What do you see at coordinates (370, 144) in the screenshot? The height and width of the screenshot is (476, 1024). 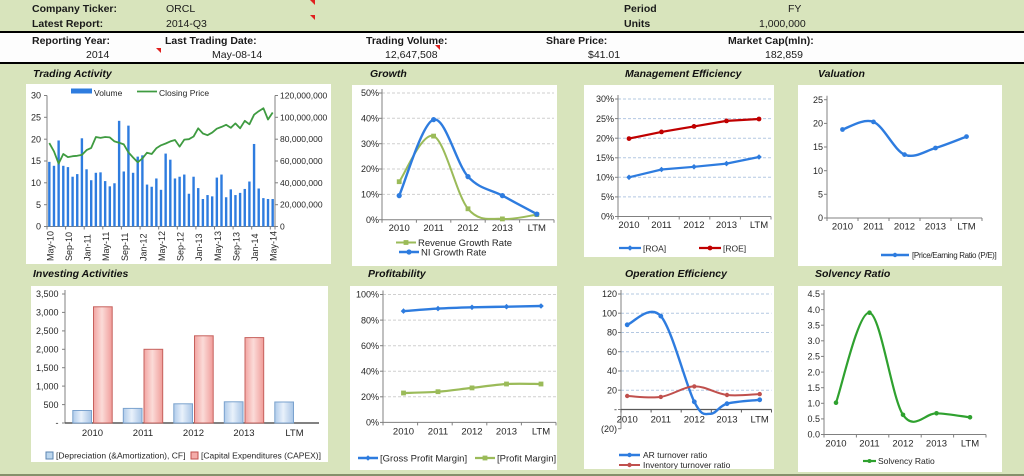 I see `svg-text: 30%` at bounding box center [370, 144].